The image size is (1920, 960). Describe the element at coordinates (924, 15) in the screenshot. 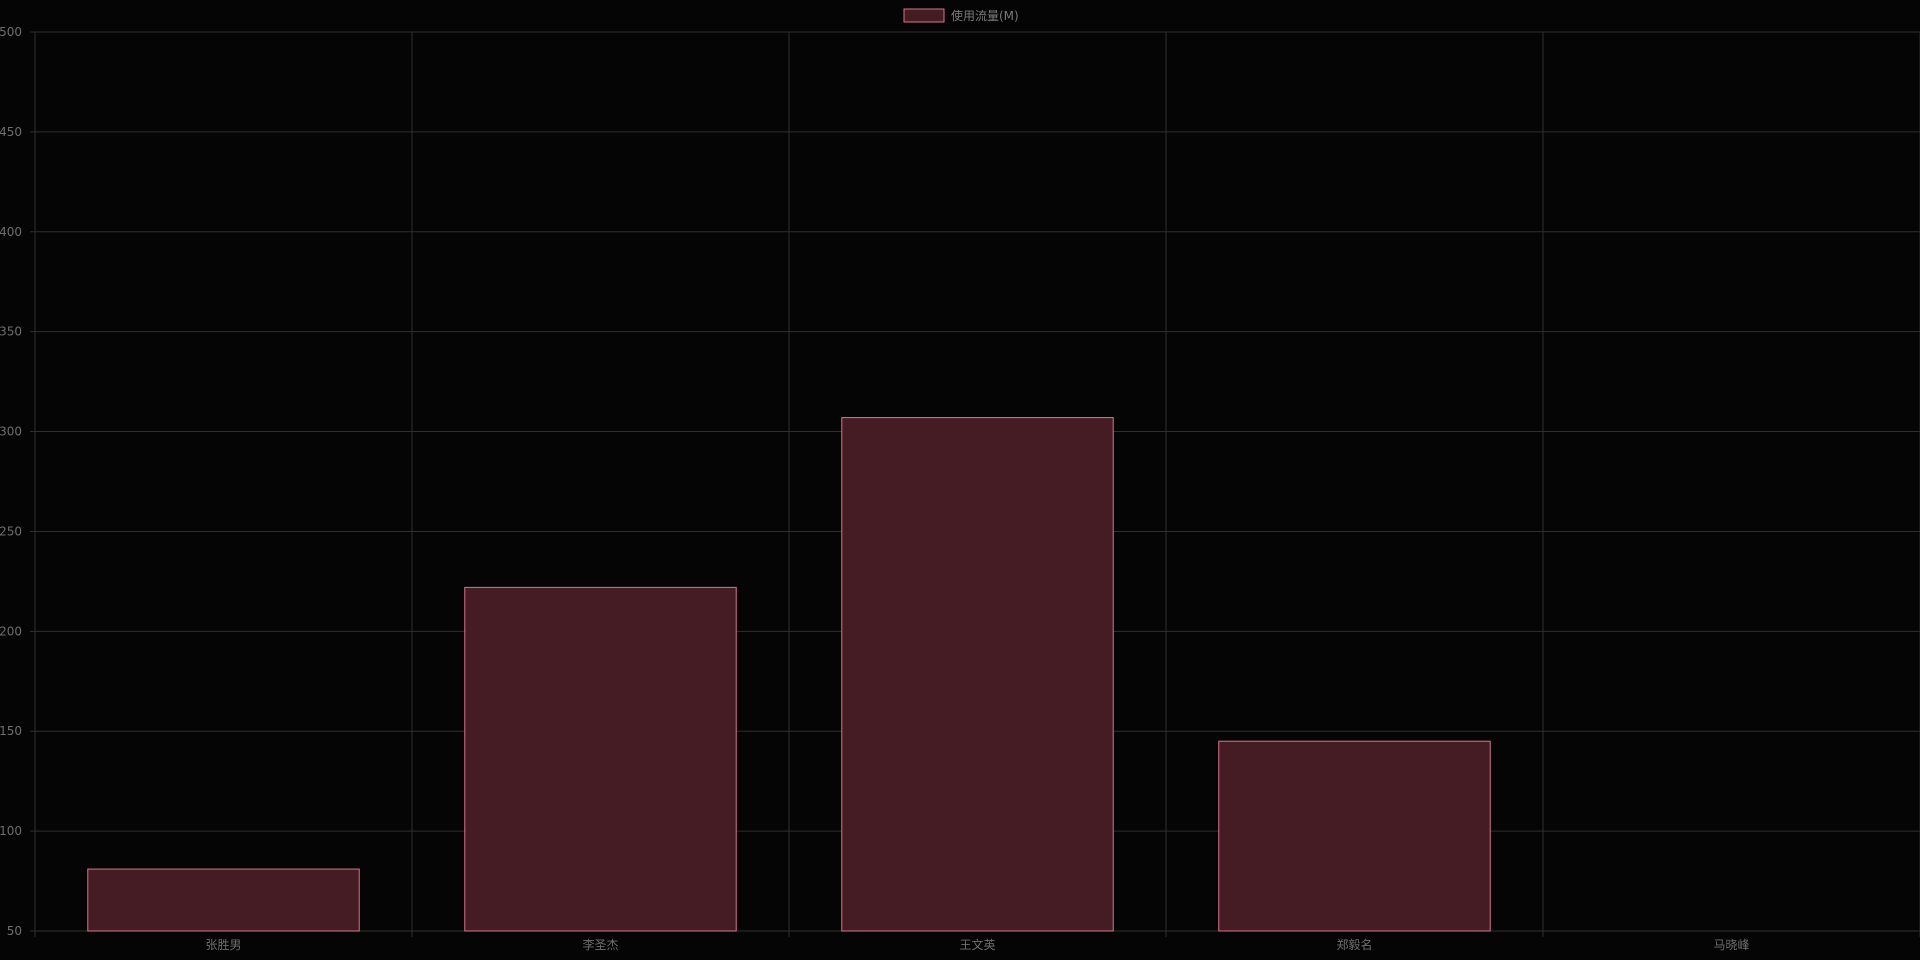

I see `legend-swatch` at that location.